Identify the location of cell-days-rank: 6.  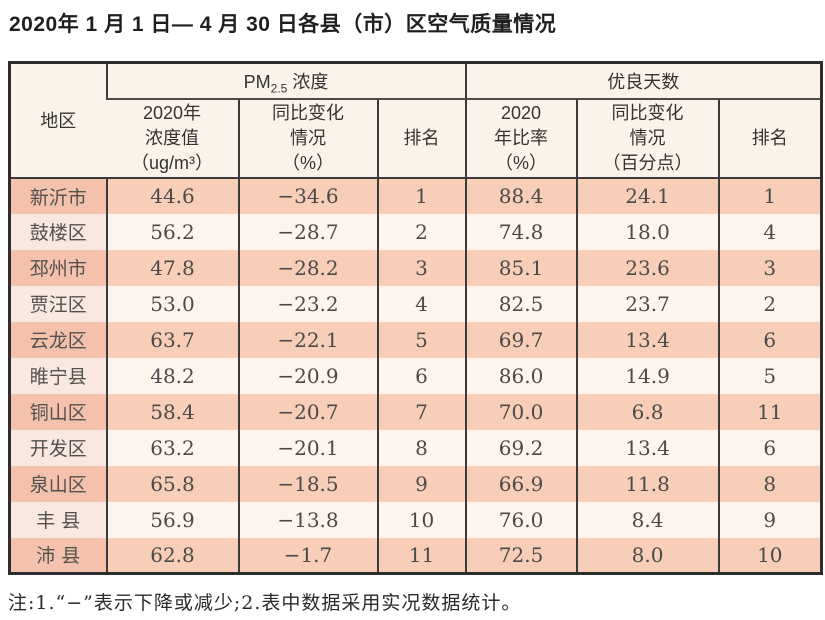
(769, 339).